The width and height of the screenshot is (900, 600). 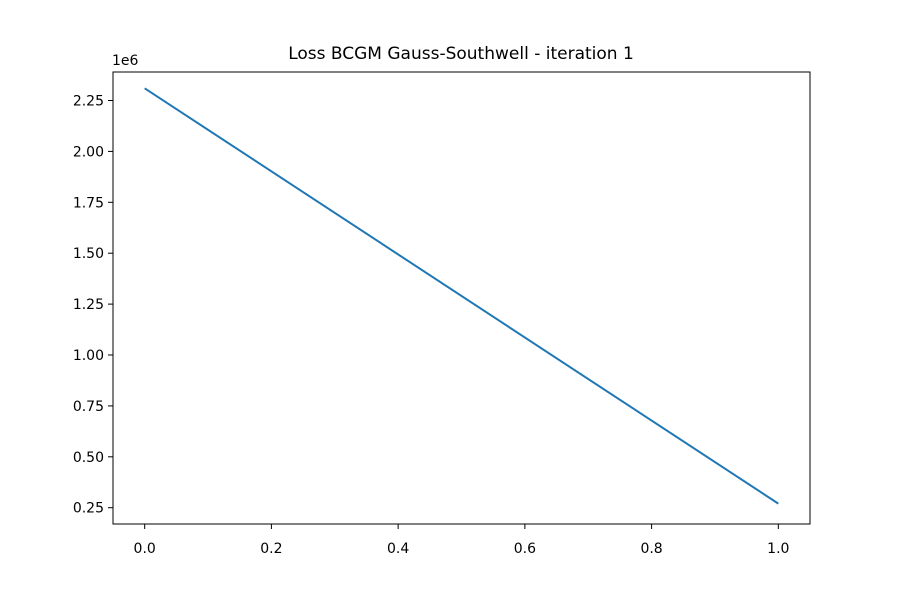 I want to click on y-tick-label: 2.00, so click(x=88, y=152).